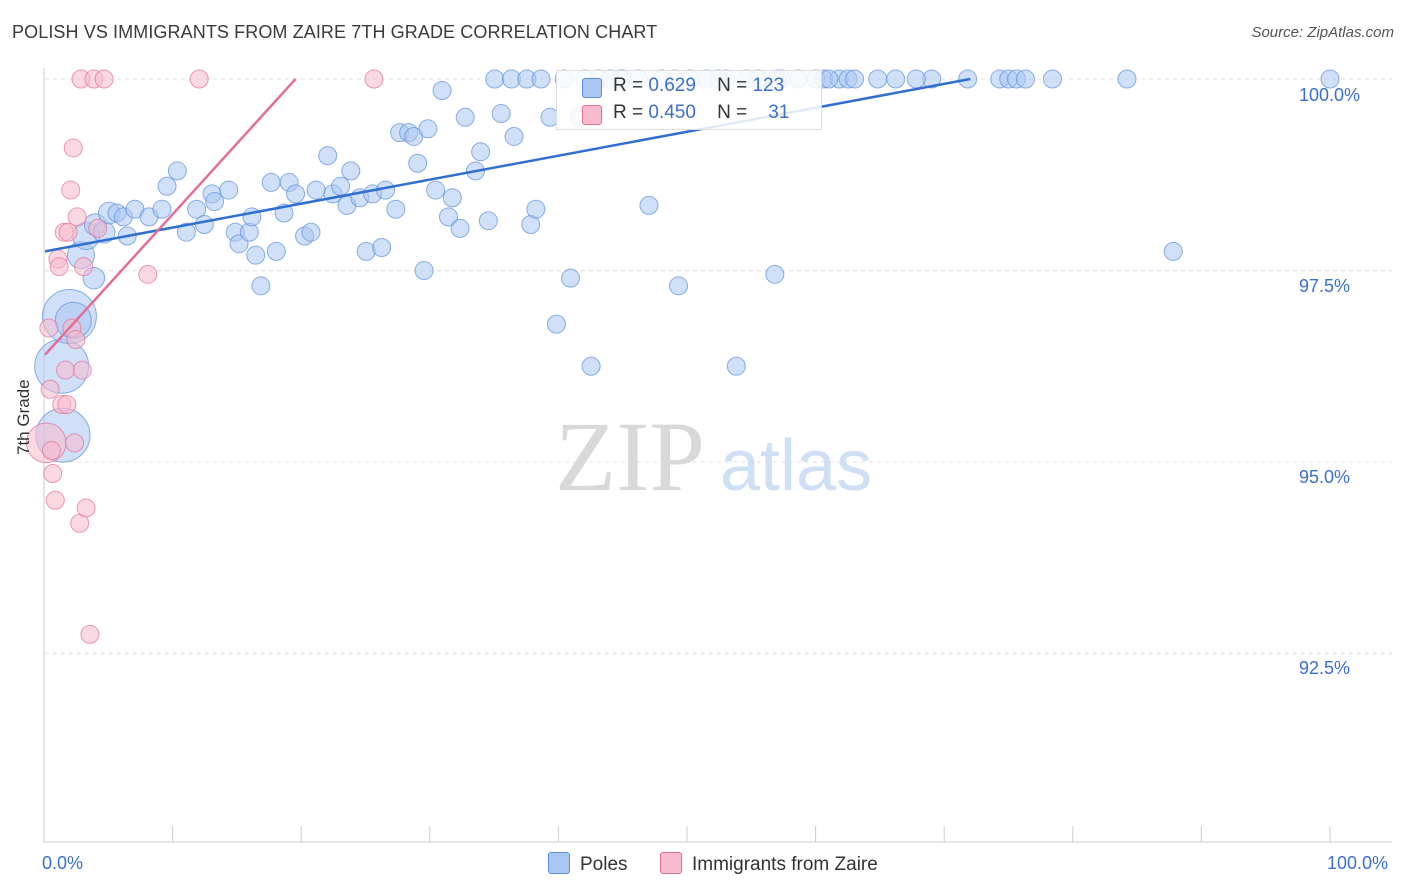 The height and width of the screenshot is (892, 1406). Describe the element at coordinates (1325, 286) in the screenshot. I see `y-tick-label: 97.5%` at that location.